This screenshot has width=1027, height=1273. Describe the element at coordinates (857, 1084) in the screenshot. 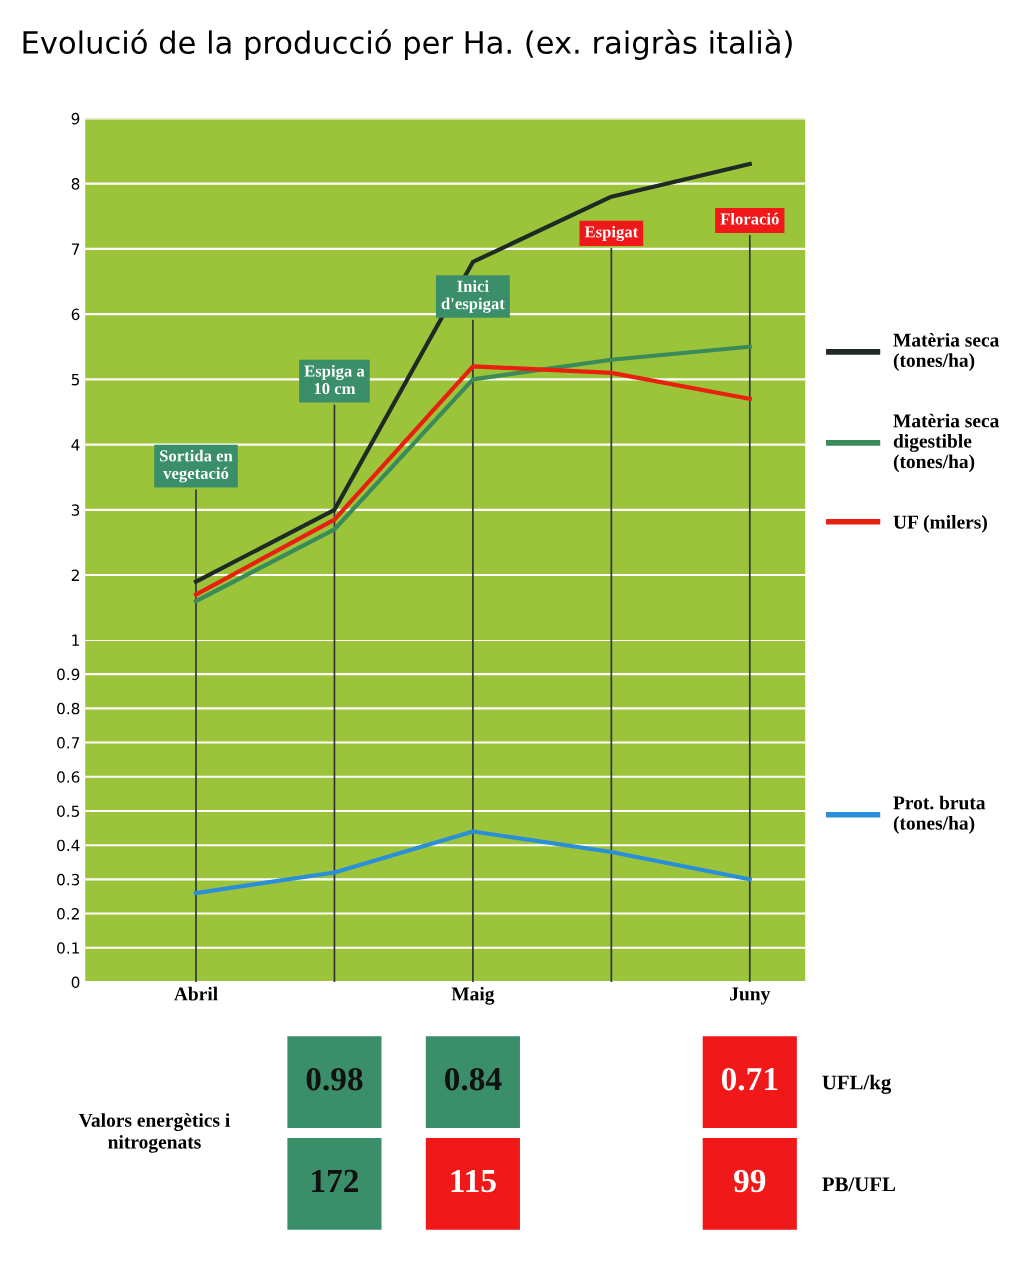

I see `y-tick-label: UFL/kg` at that location.